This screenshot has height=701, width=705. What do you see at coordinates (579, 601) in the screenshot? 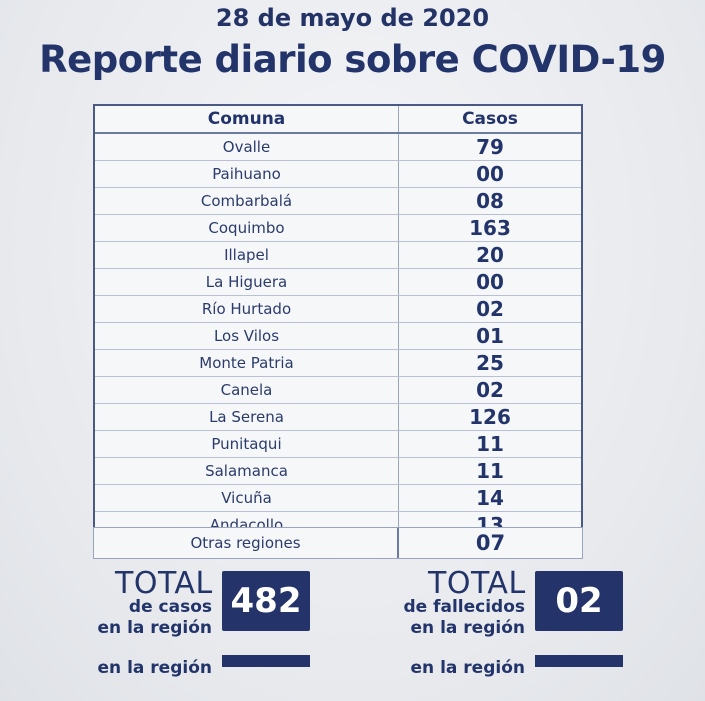
I see `total-deaths-value: 02` at bounding box center [579, 601].